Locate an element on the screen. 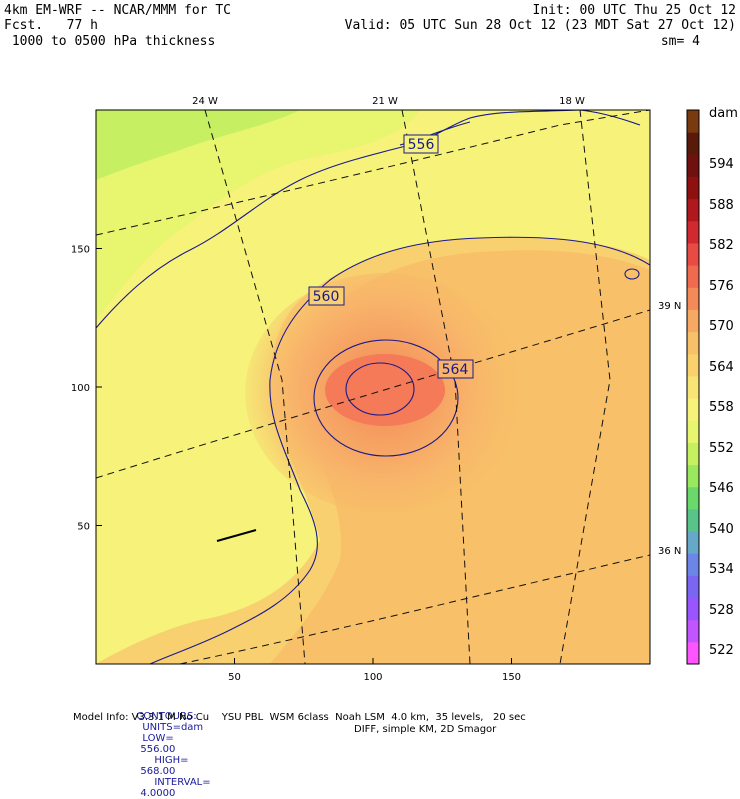  color-bar-label: 588 is located at coordinates (721, 205).